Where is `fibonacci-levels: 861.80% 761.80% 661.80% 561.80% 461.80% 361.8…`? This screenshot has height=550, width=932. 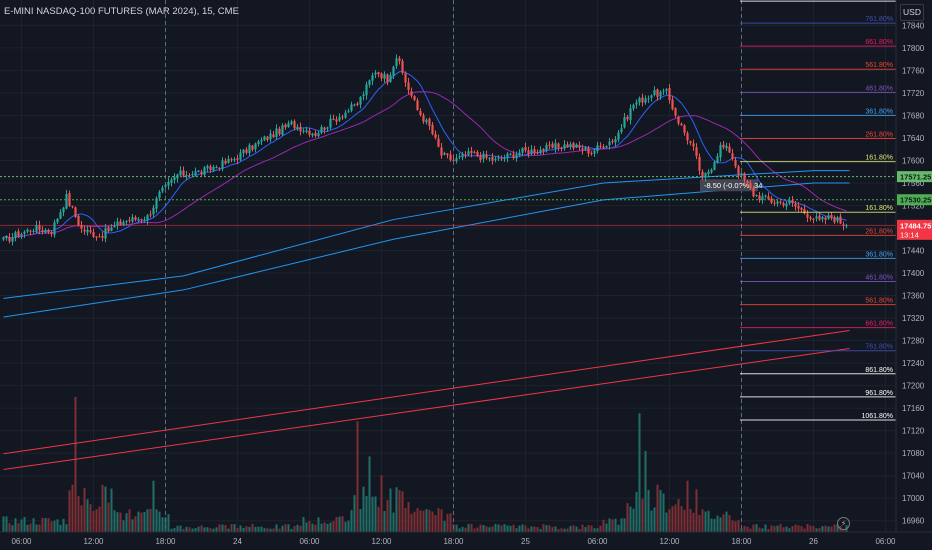
fibonacci-levels: 861.80% 761.80% 661.80% 561.80% 461.80% 361.8… is located at coordinates (818, 210).